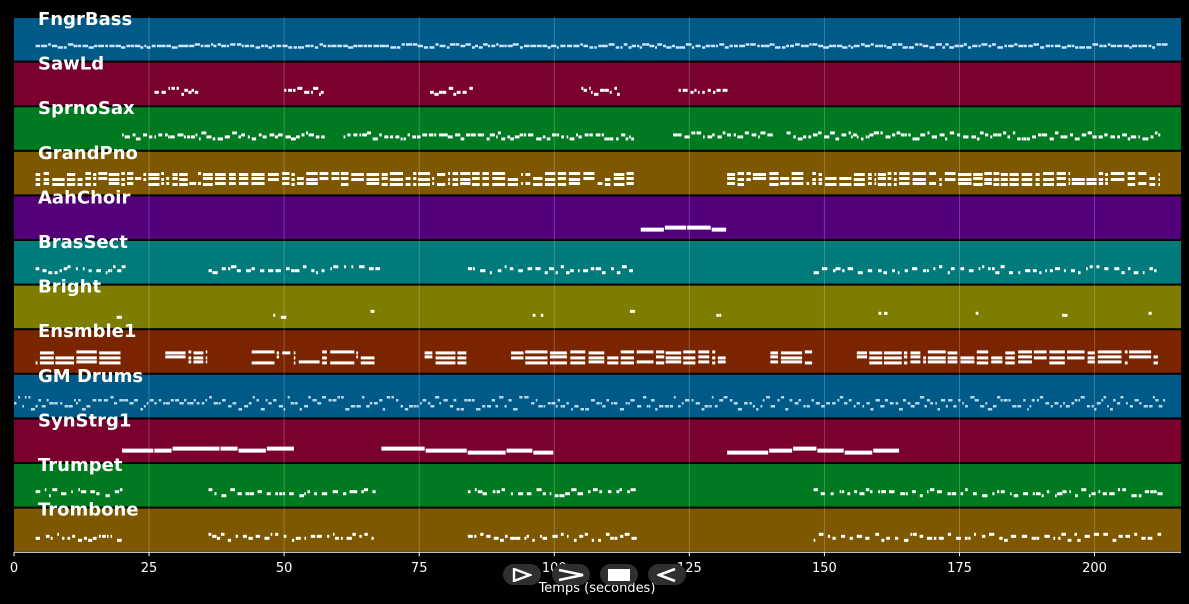  What do you see at coordinates (597, 262) in the screenshot?
I see `track-background` at bounding box center [597, 262].